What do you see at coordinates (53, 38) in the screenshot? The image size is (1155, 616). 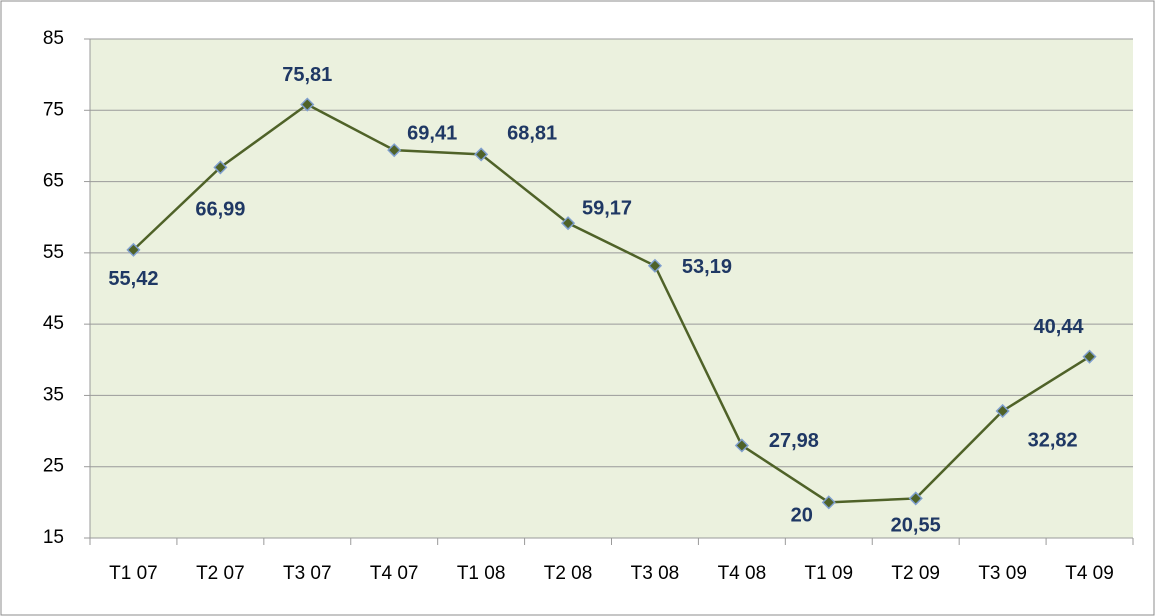 I see `y-tick-label: 85` at bounding box center [53, 38].